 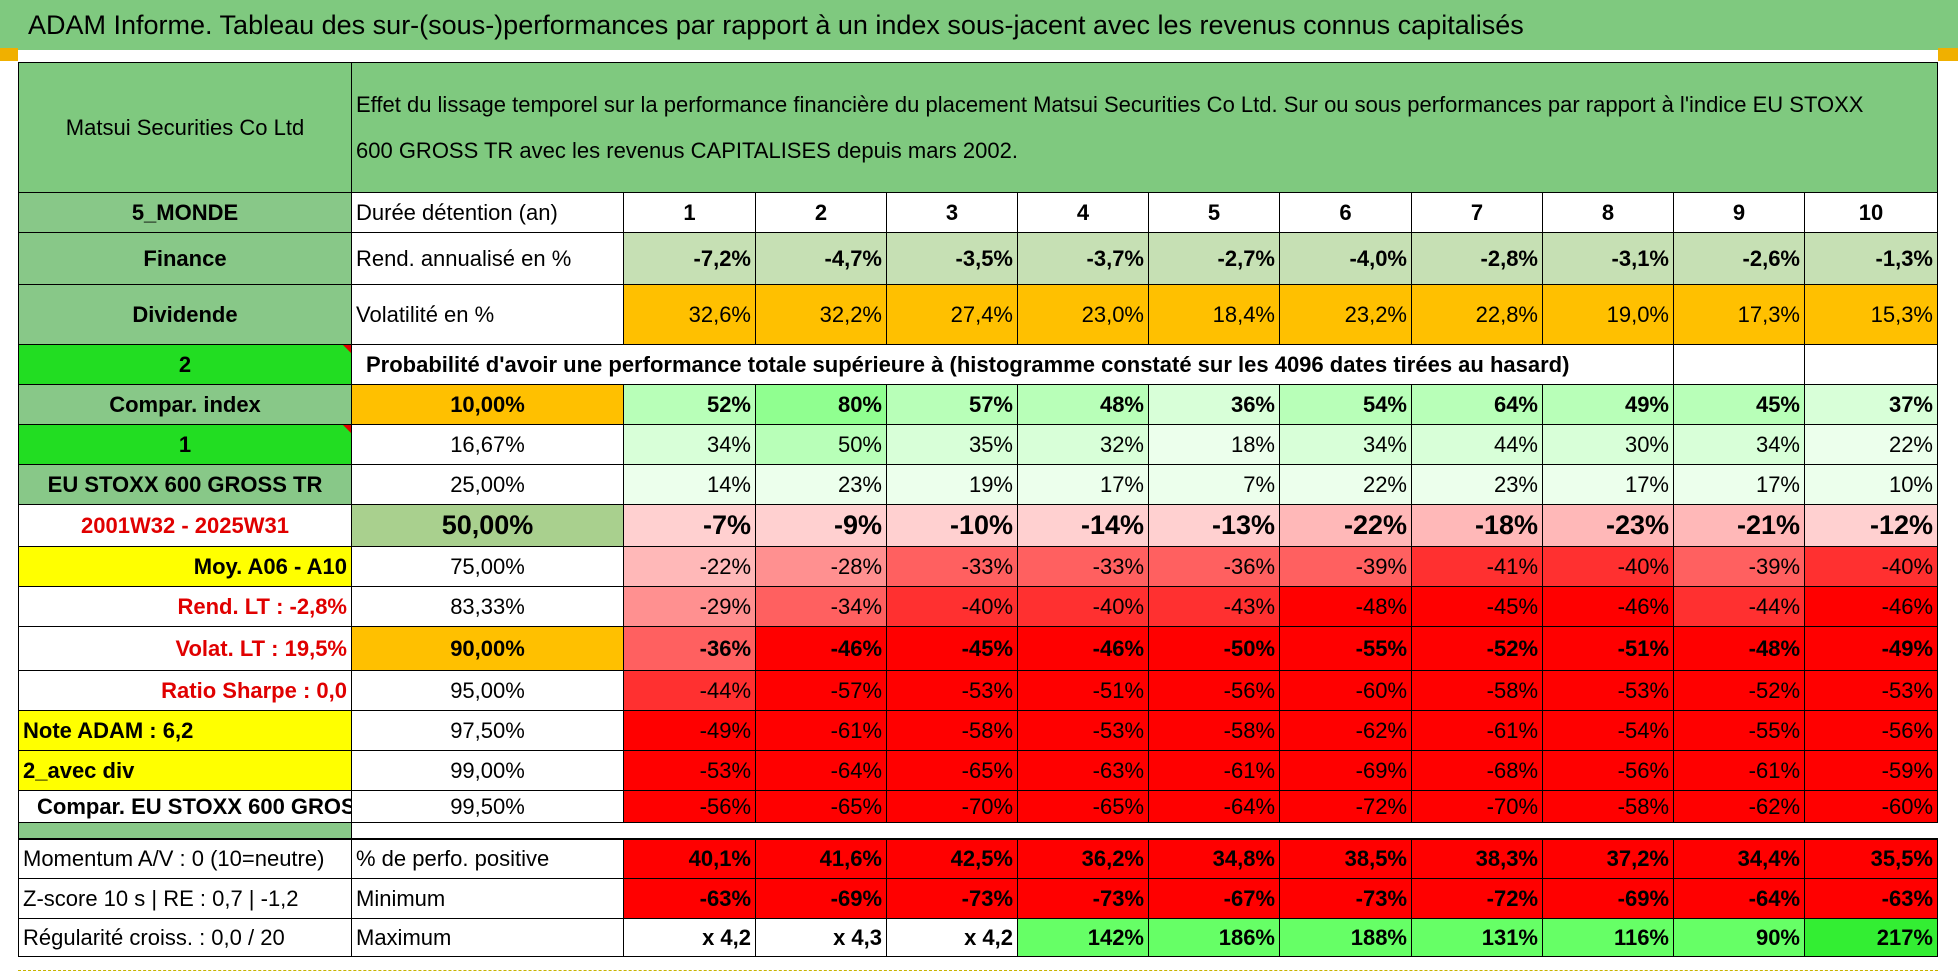 I want to click on year-header: 1, so click(x=690, y=213).